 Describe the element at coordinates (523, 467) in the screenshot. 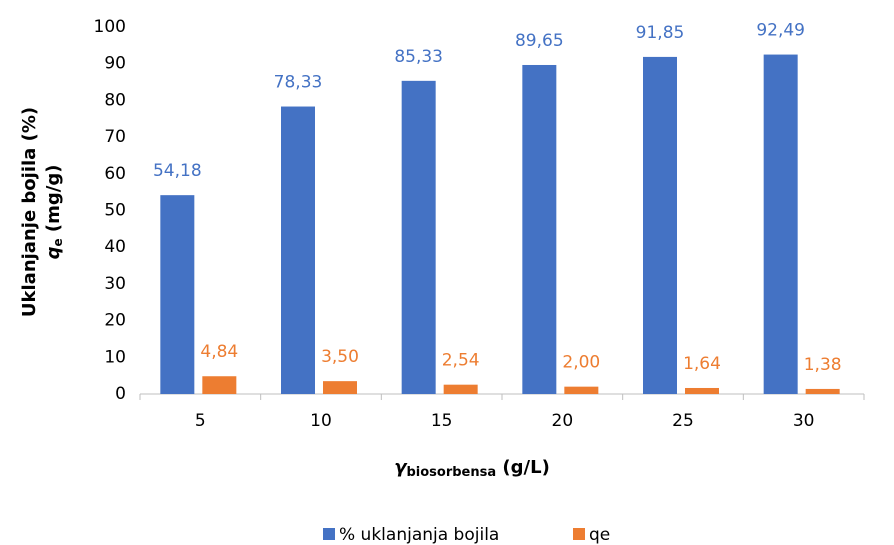

I see `x-axis-label-unit: (g/L)` at that location.